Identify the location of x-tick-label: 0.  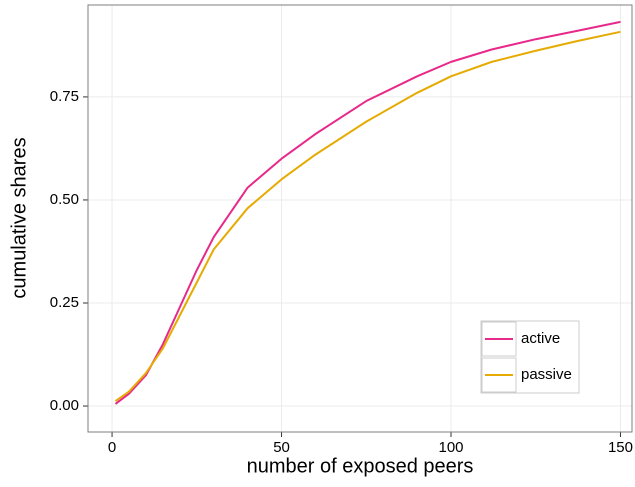
(112, 447).